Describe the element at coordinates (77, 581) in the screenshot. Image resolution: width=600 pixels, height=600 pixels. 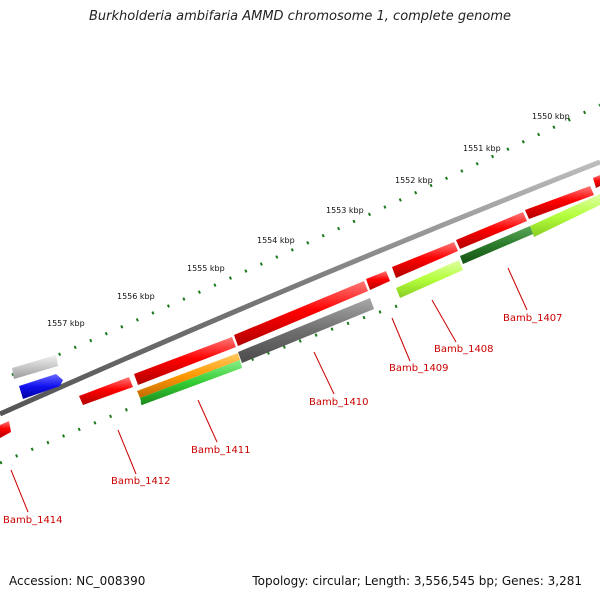
I see `accession-text: Accession: NC_008390` at that location.